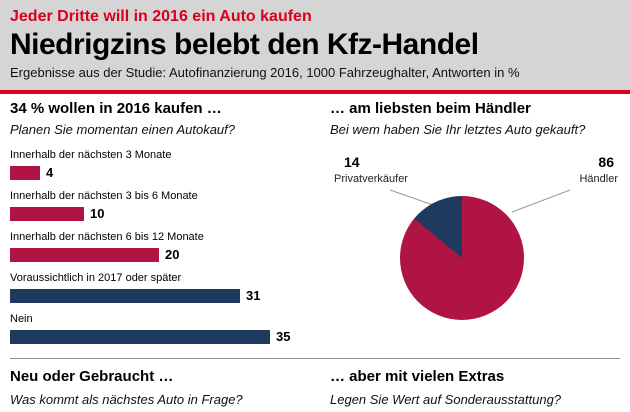 The width and height of the screenshot is (630, 412). I want to click on bar-row: Nein 35, so click(162, 328).